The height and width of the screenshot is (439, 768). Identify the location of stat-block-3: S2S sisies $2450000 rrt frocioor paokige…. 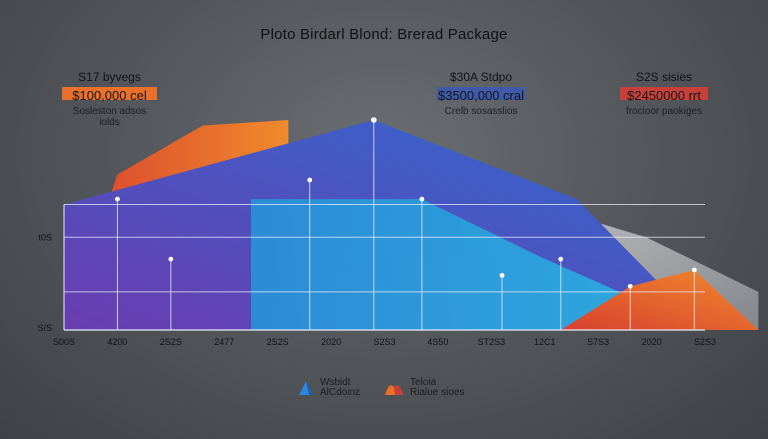
(664, 100).